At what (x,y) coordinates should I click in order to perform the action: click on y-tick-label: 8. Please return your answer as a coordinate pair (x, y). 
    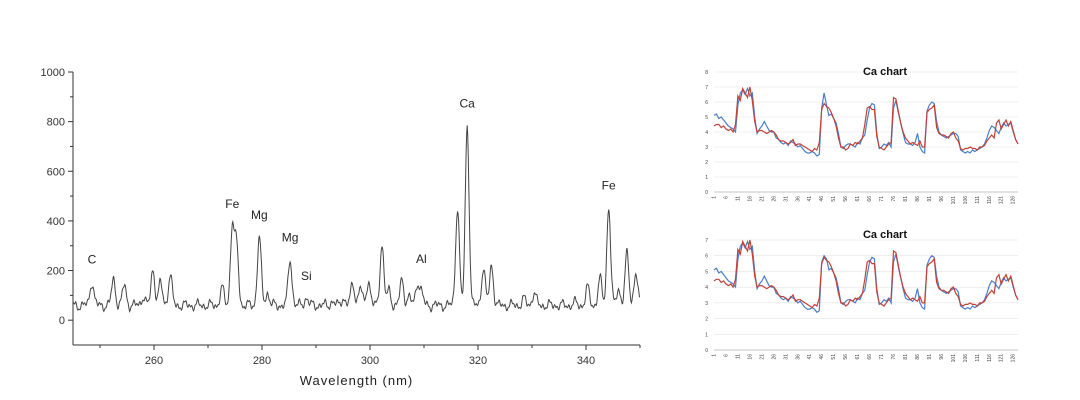
    Looking at the image, I should click on (706, 73).